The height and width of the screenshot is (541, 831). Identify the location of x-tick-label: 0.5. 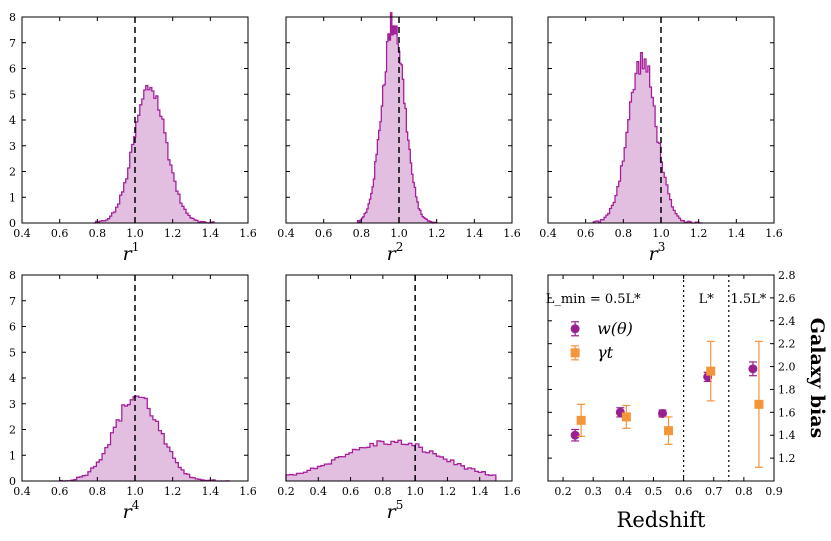
(654, 491).